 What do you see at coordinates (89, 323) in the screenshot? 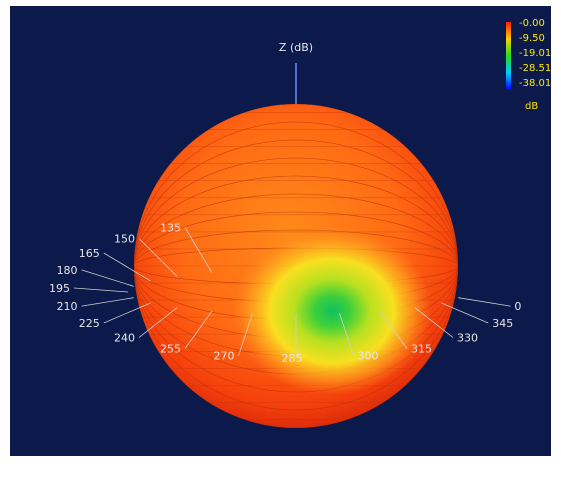
I see `azimuth-label: 225` at bounding box center [89, 323].